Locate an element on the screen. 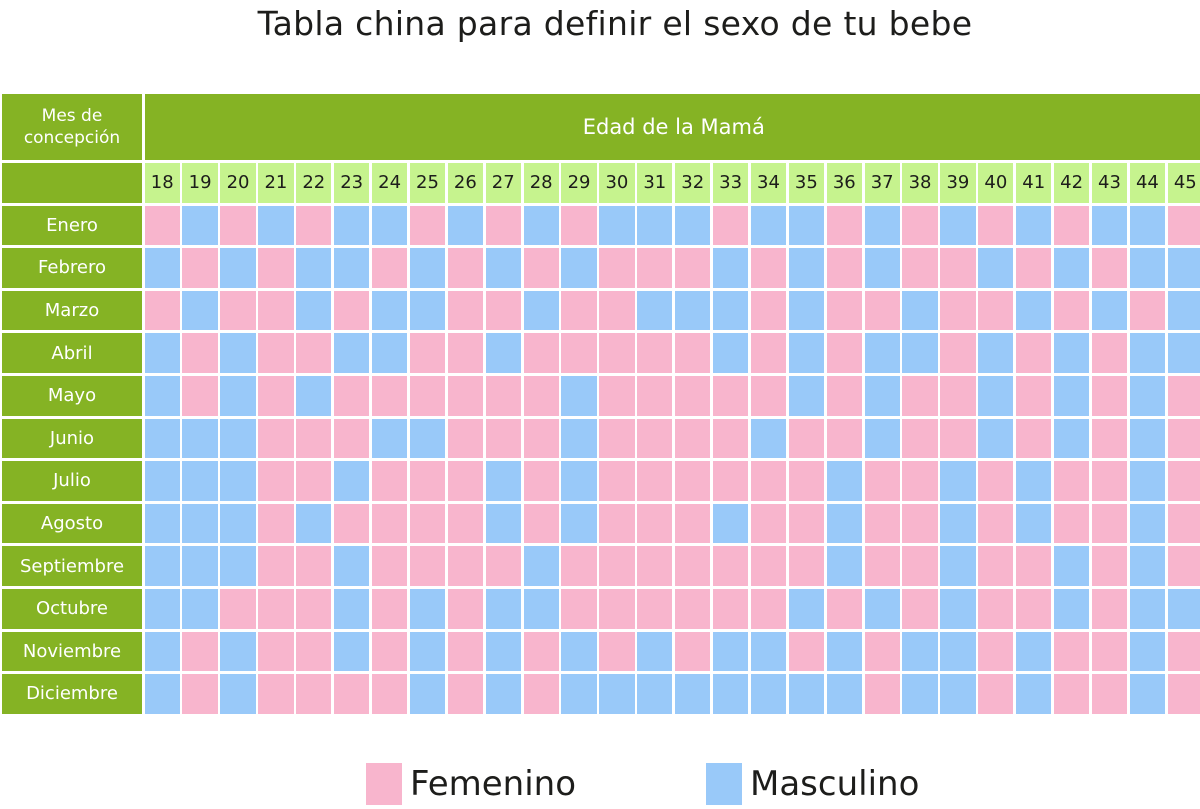  age-label: 22 is located at coordinates (314, 183).